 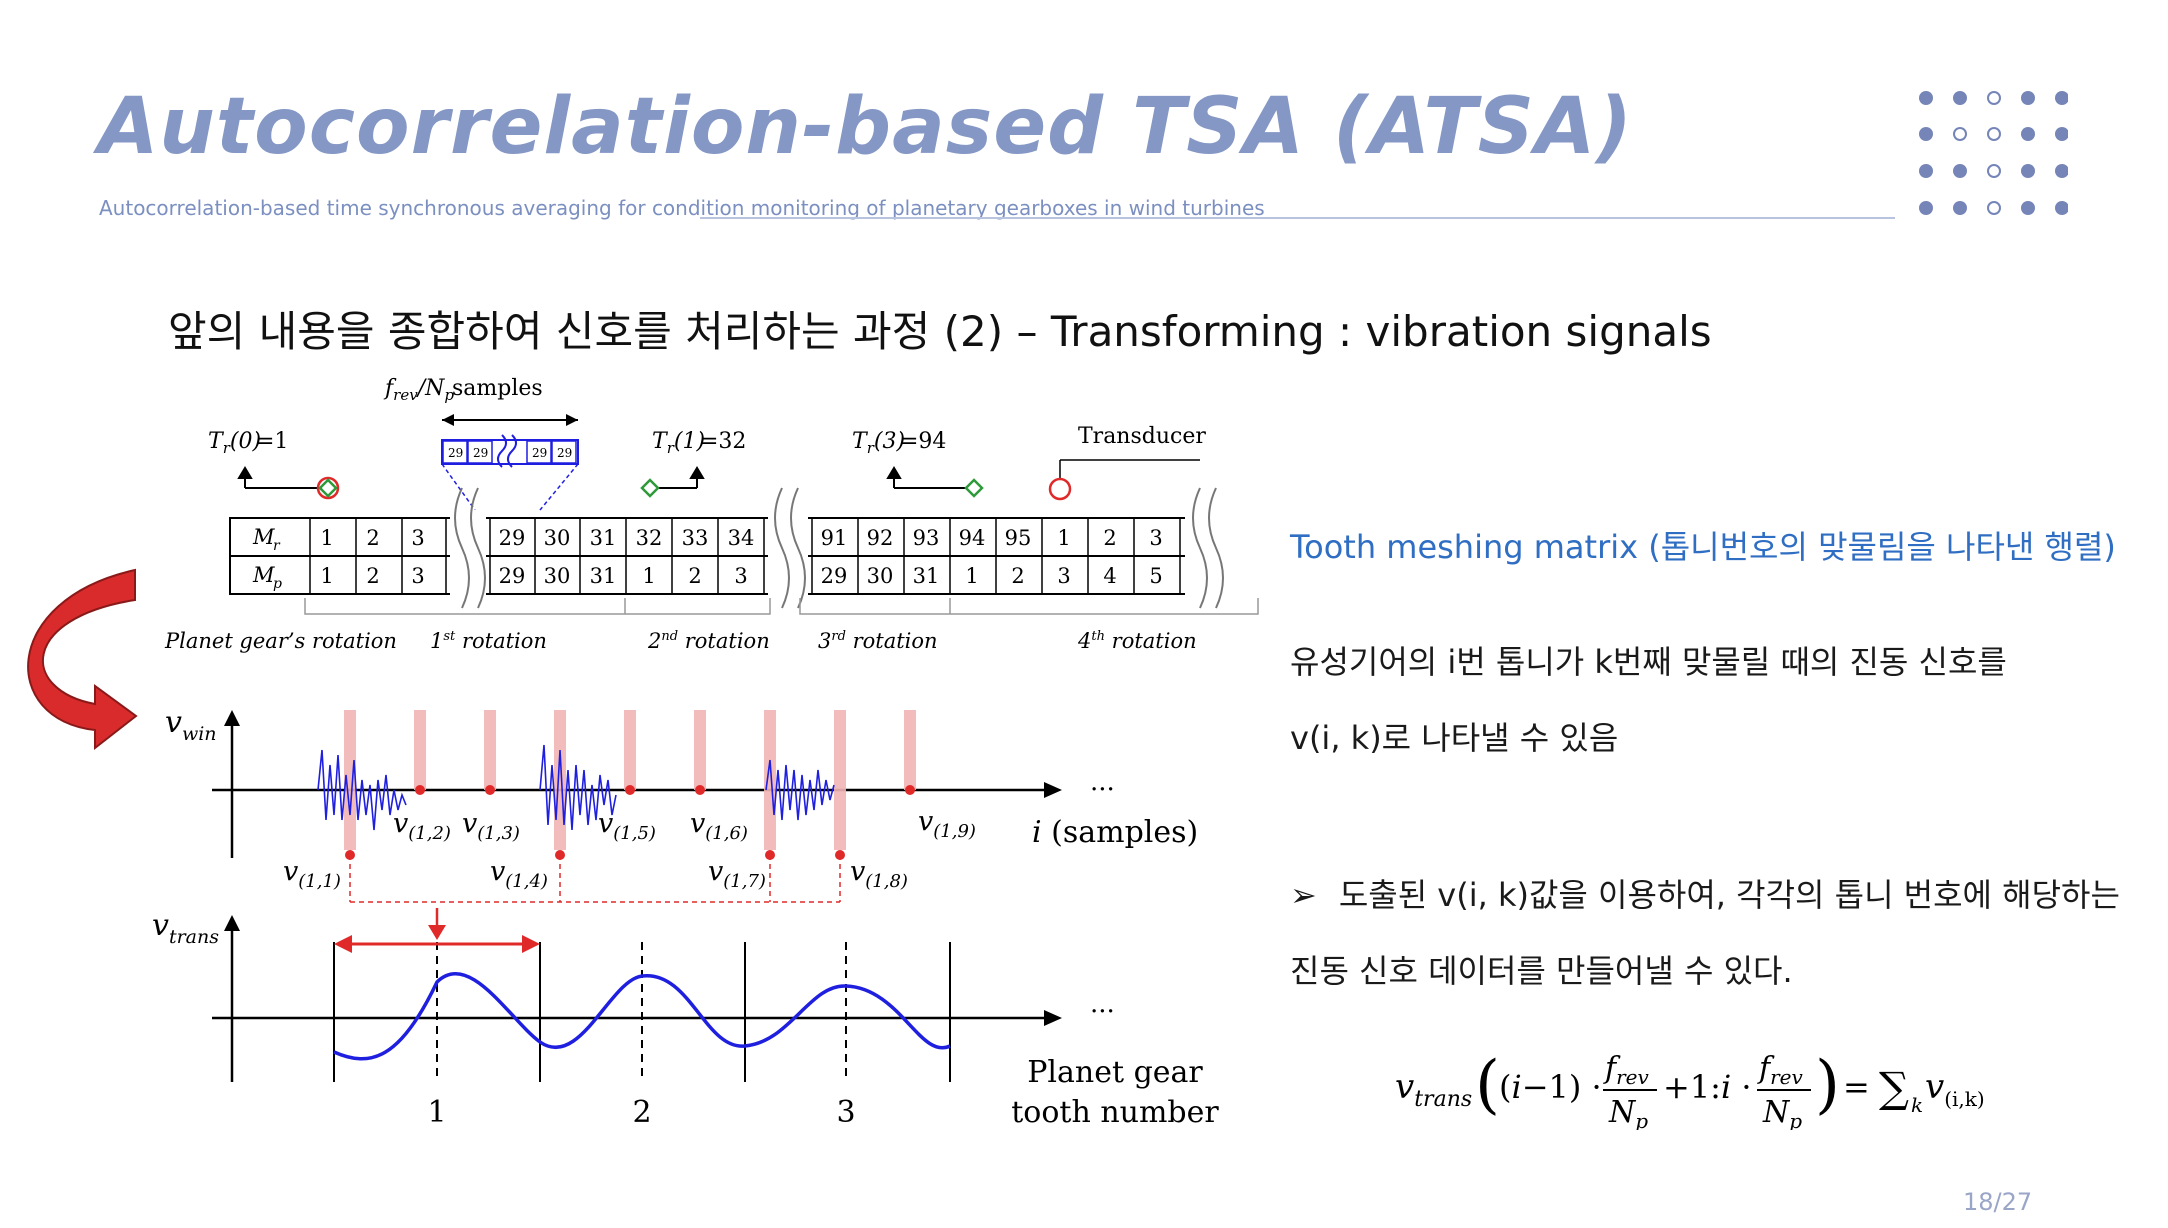 What do you see at coordinates (1109, 576) in the screenshot?
I see `svg-text: 4` at bounding box center [1109, 576].